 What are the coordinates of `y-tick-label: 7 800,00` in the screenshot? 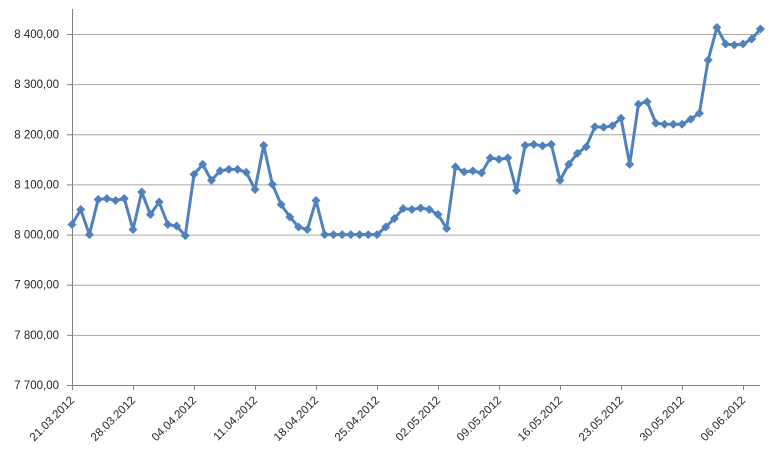 It's located at (36, 336).